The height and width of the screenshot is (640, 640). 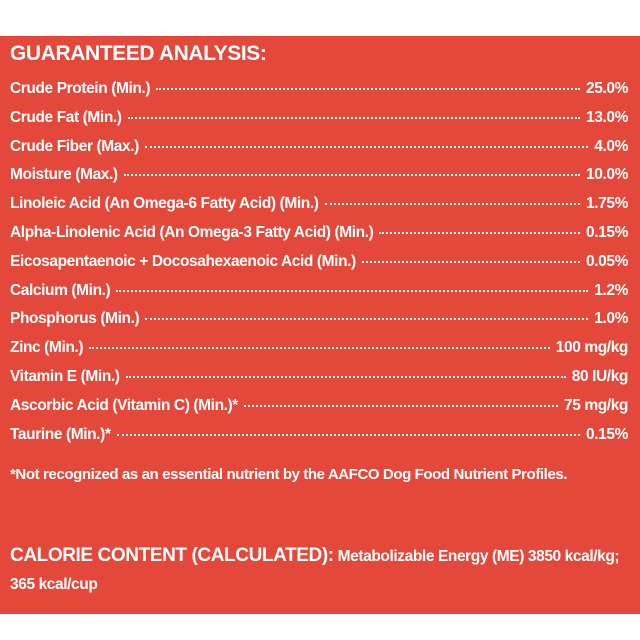 I want to click on row-label: Zinc (Min.), so click(x=47, y=348).